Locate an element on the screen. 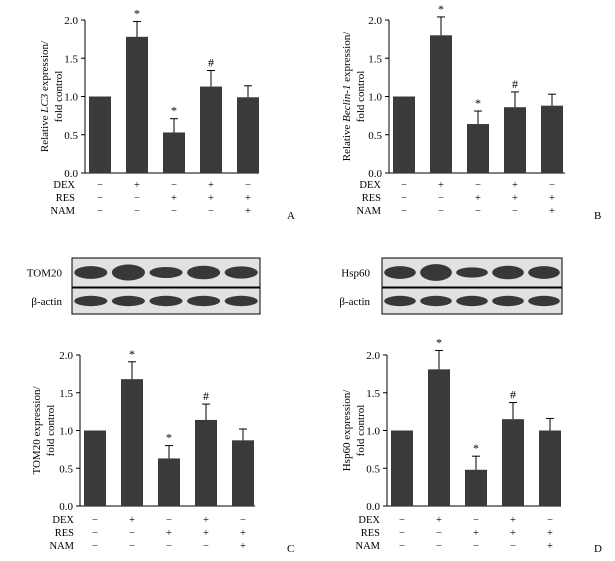 The image size is (615, 561). western-blot-d: Hsp60 β-actin is located at coordinates (451, 286).